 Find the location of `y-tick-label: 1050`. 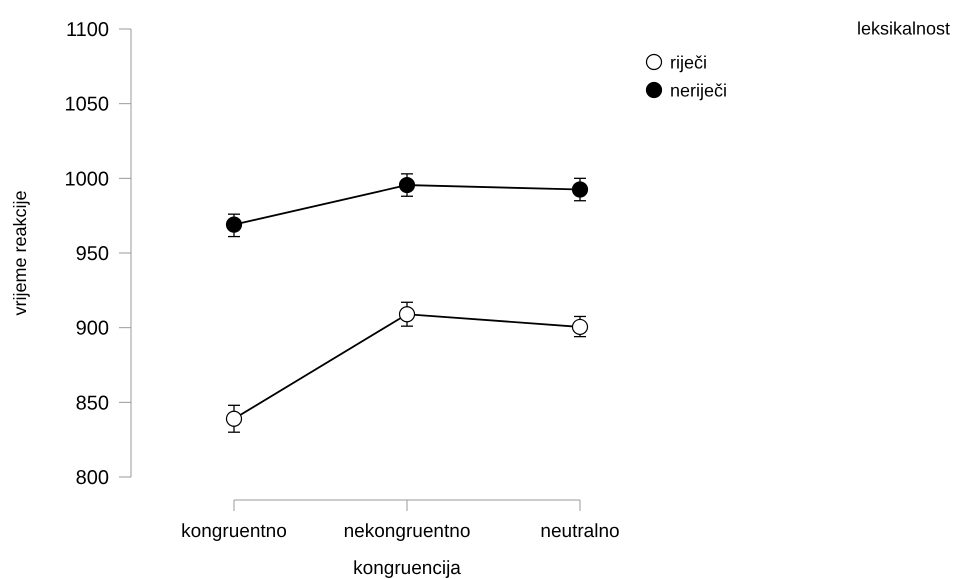

y-tick-label: 1050 is located at coordinates (86, 105).